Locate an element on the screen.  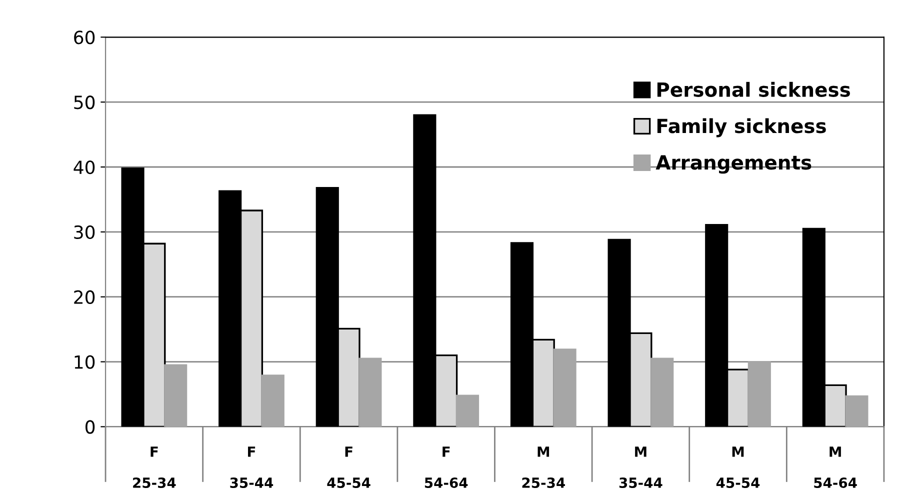
y-tick-label: 0 is located at coordinates (90, 427).